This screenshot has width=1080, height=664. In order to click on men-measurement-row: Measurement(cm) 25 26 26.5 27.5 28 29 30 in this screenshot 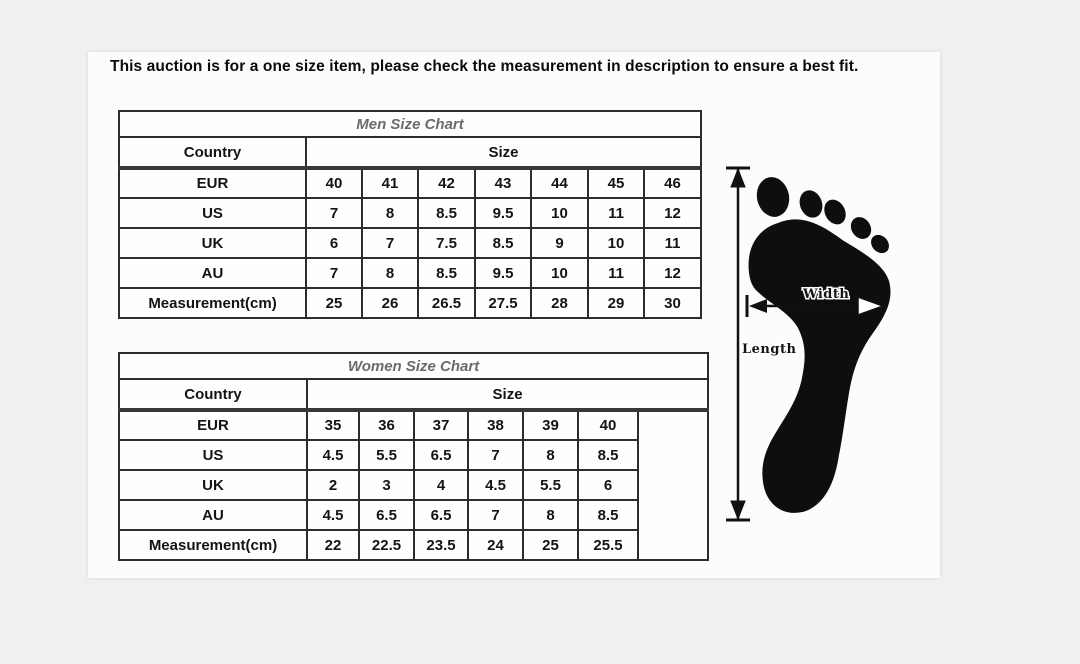, I will do `click(410, 303)`.